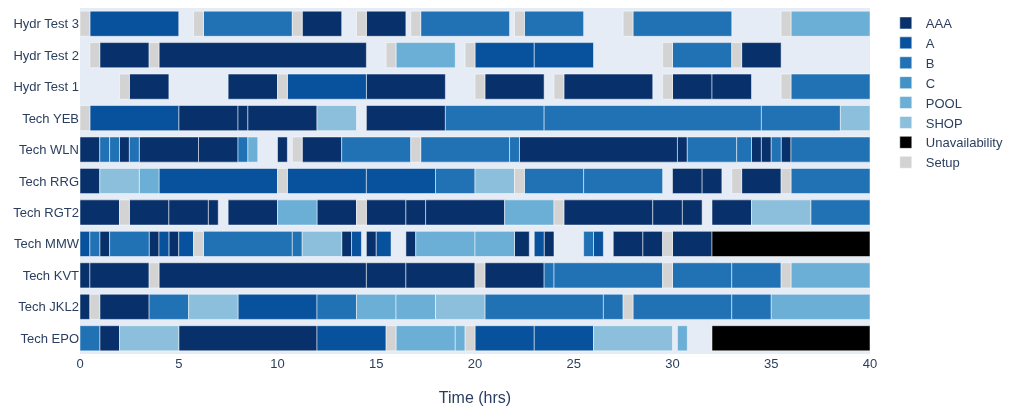 This screenshot has width=1017, height=406. I want to click on x-tick-label: 10, so click(277, 363).